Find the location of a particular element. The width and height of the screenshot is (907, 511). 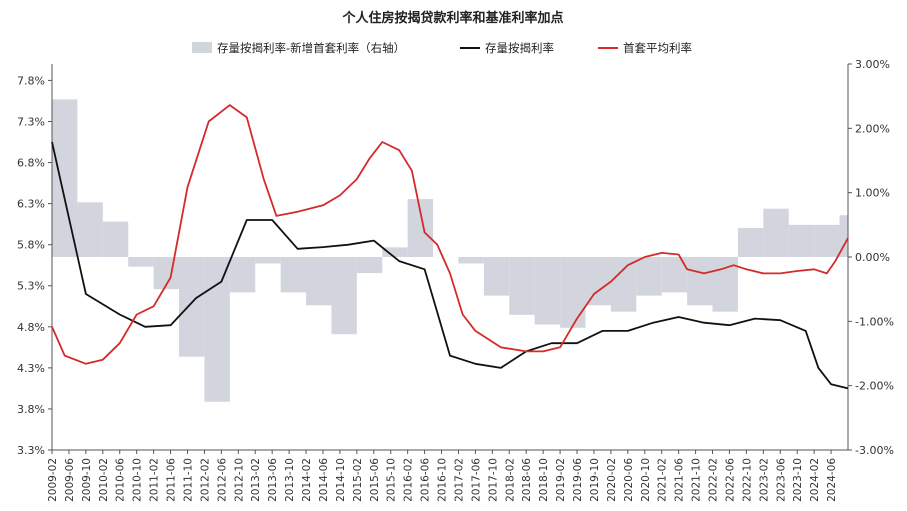

legend-swatch-bar is located at coordinates (202, 47).